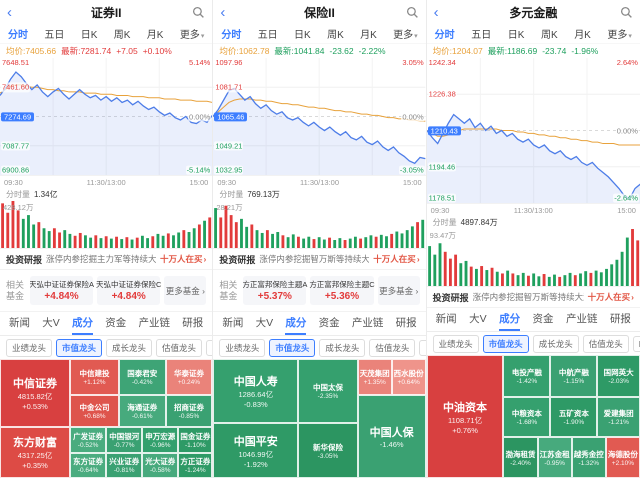 The height and width of the screenshot is (478, 640). Describe the element at coordinates (465, 416) in the screenshot. I see `treemap-tile: 中油资本 1108.71亿 +0.76%` at that location.